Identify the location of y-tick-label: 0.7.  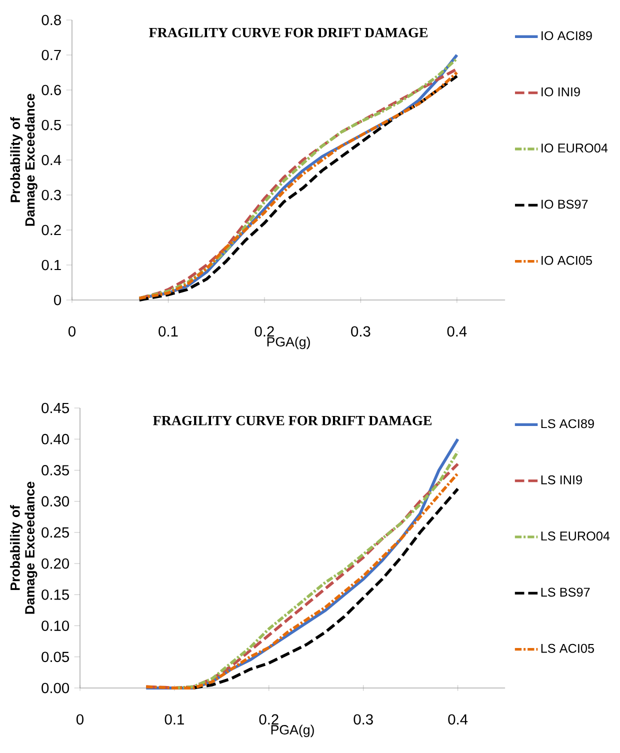
(51, 55).